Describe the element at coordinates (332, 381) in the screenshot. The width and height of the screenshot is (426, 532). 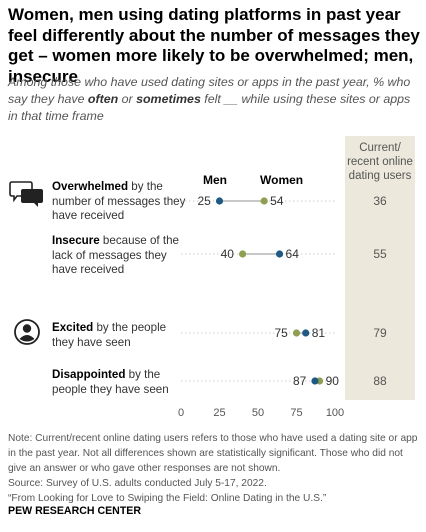
I see `women-value-label: 90` at that location.